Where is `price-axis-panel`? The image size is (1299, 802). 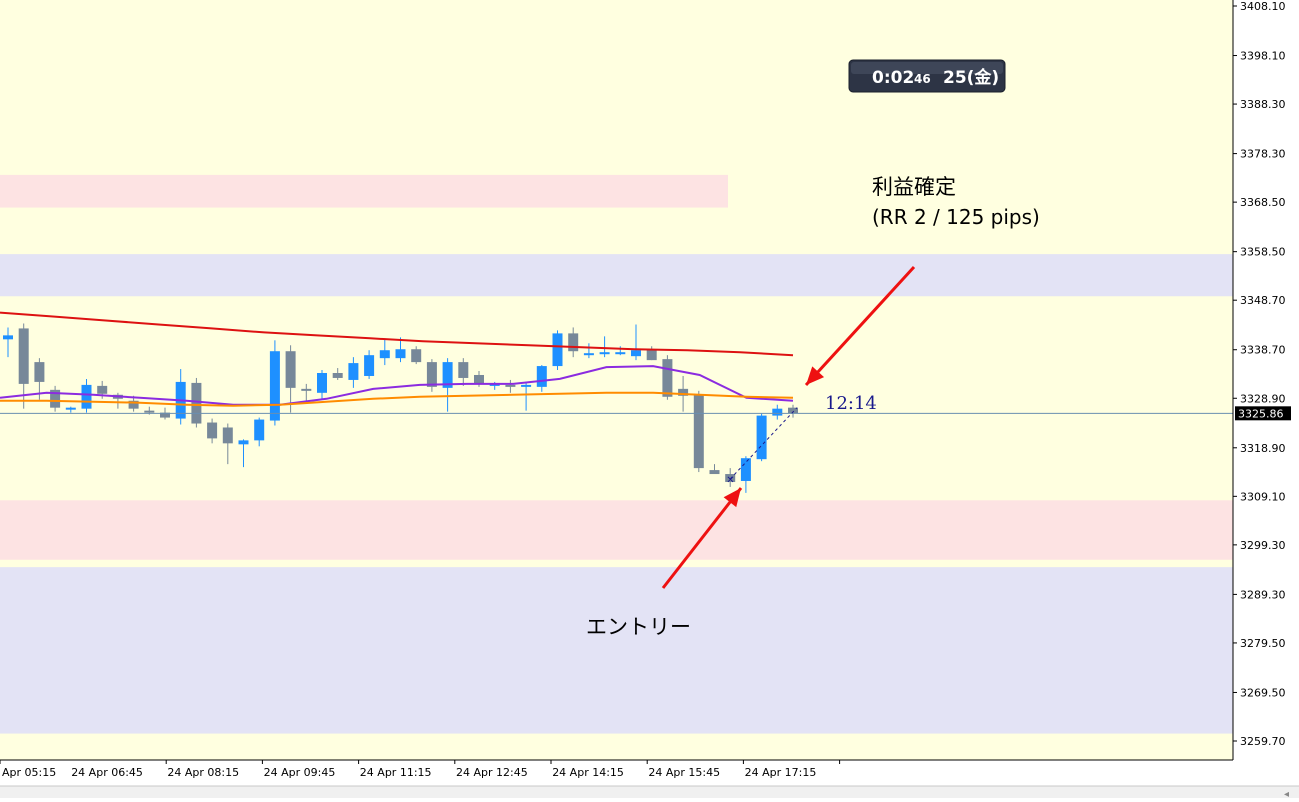
price-axis-panel is located at coordinates (1266, 399).